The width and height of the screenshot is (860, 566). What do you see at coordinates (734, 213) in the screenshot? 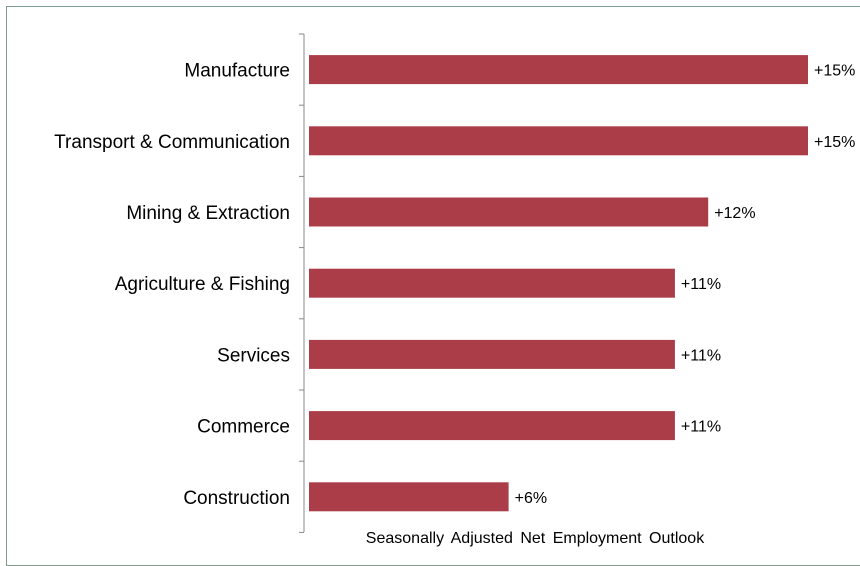
I see `value-label: +12%` at bounding box center [734, 213].